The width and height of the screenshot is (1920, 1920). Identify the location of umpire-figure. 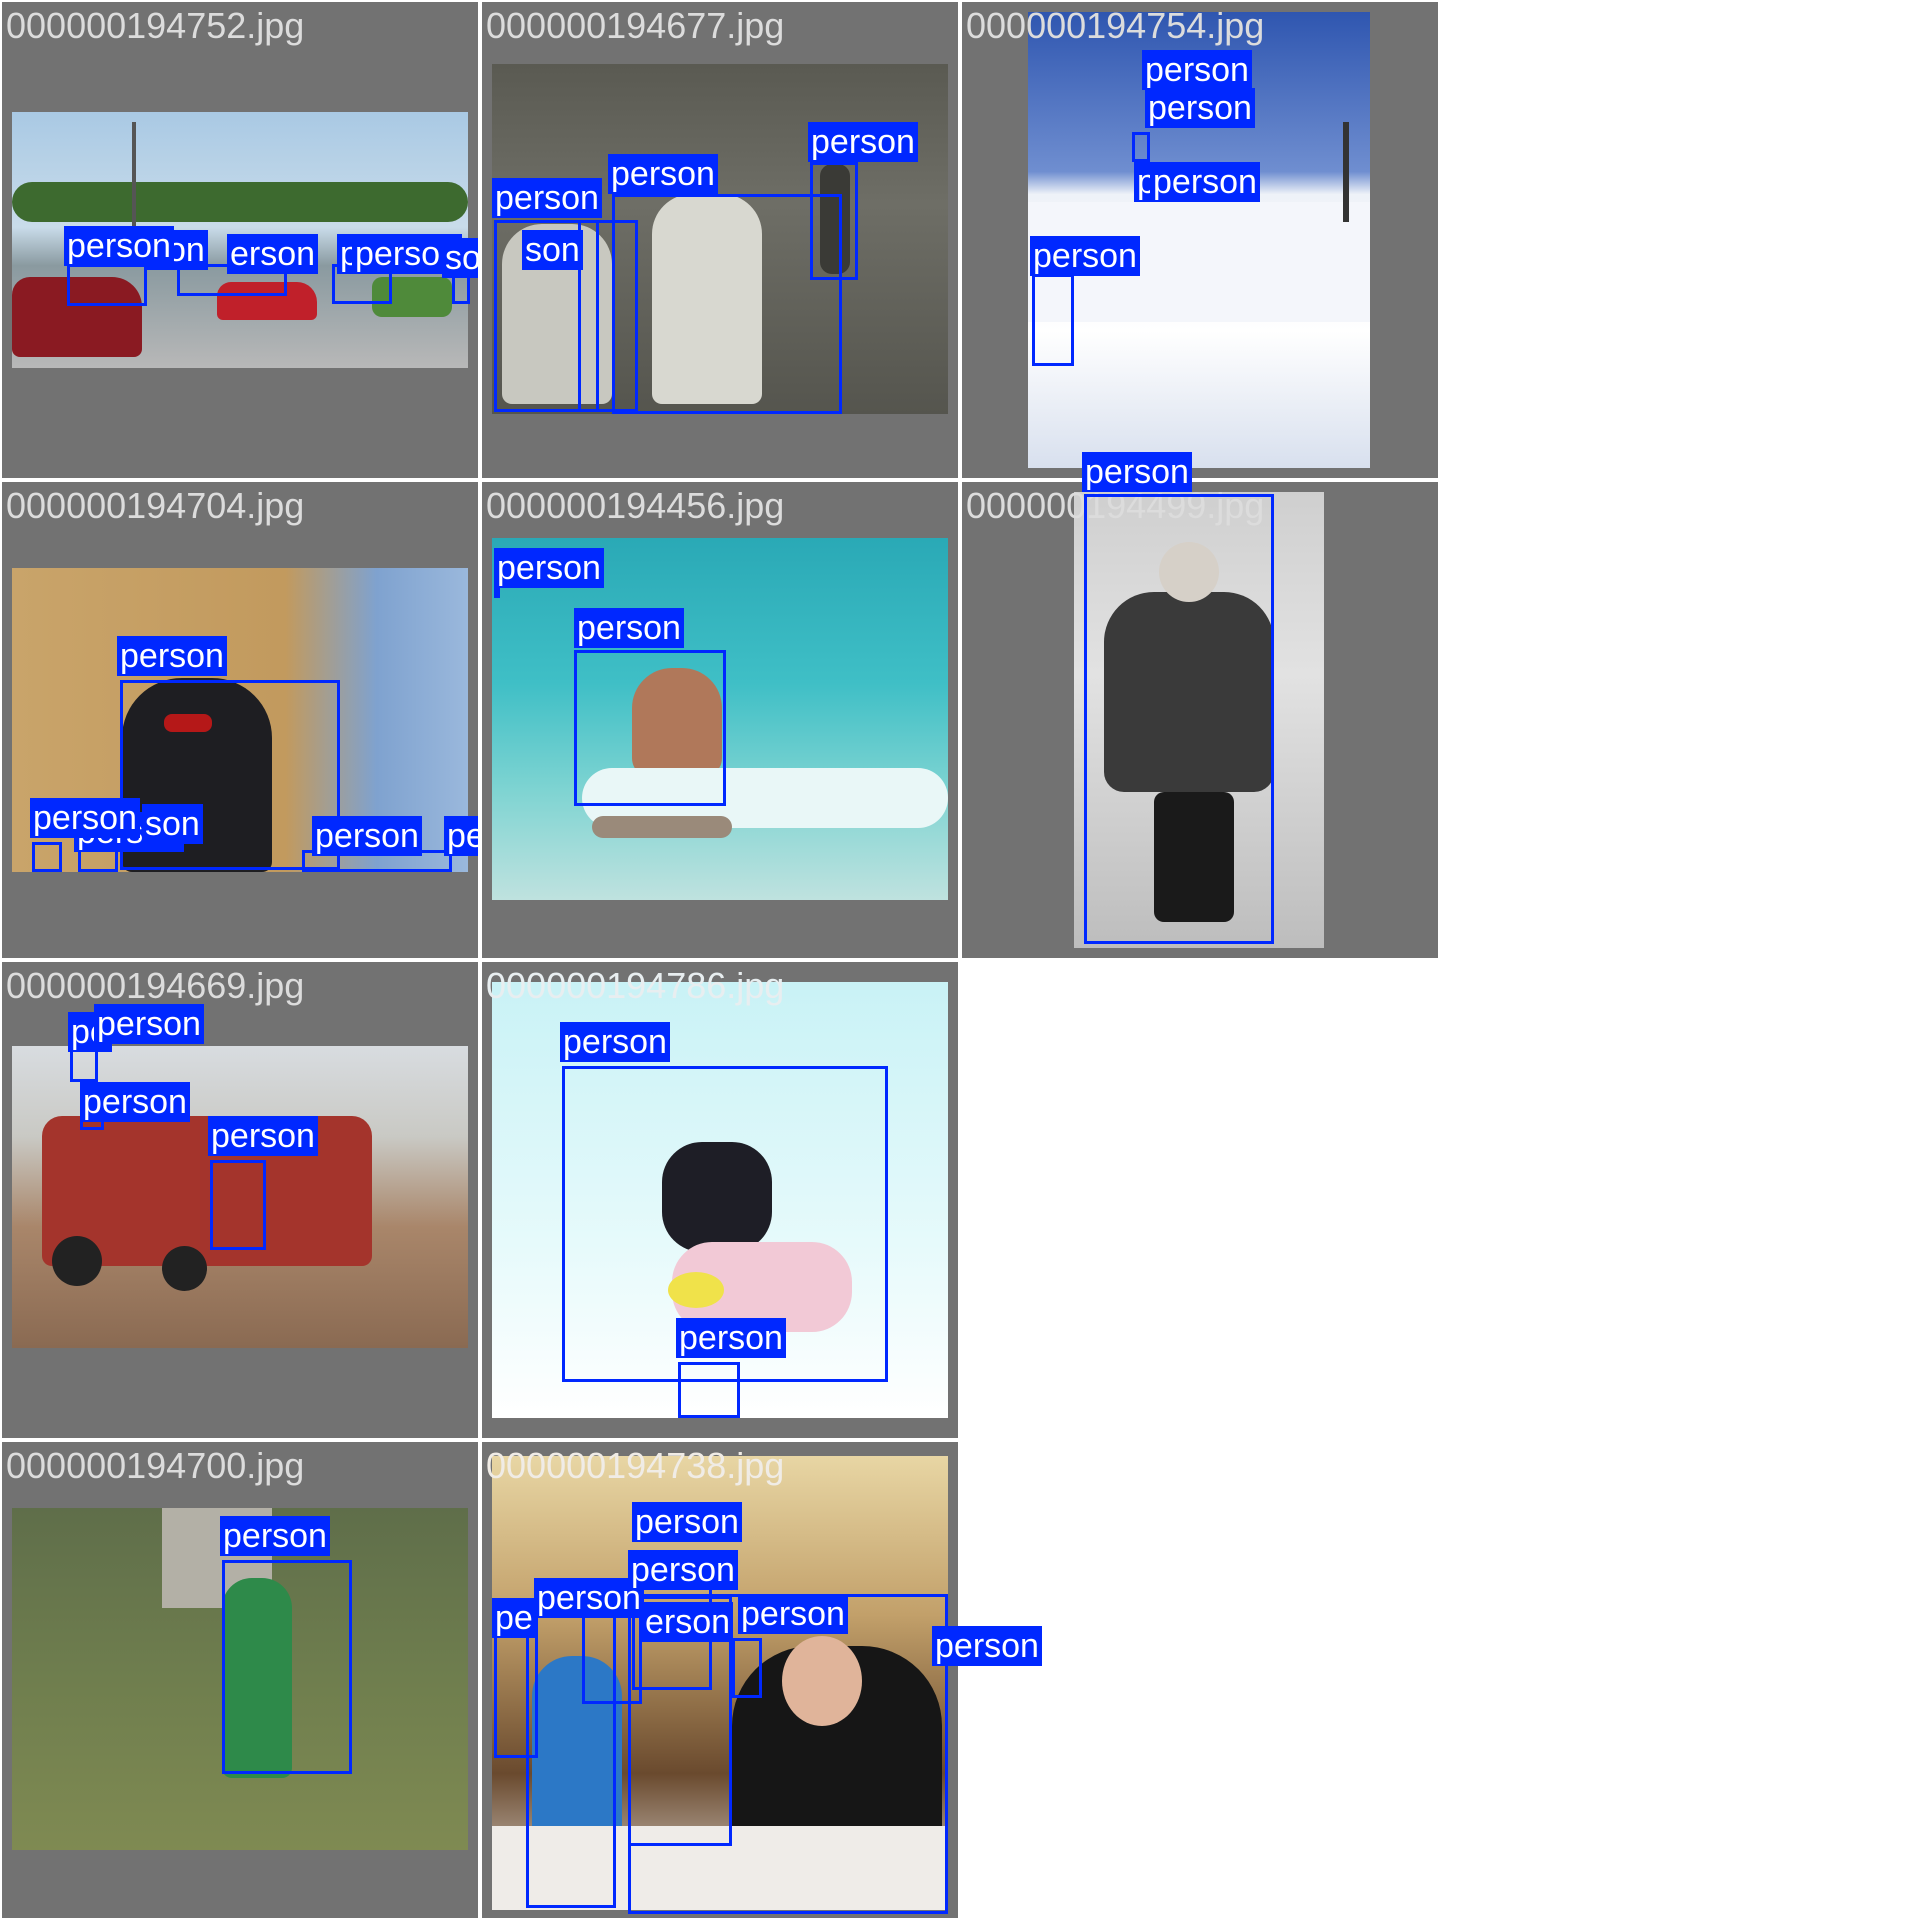
(835, 219).